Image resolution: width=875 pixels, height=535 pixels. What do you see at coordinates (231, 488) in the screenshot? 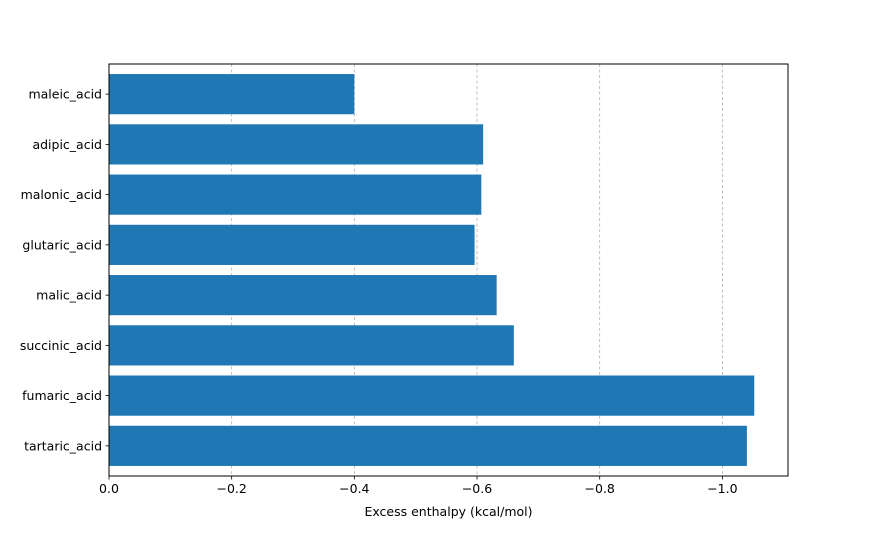
I see `x-tick-label: −0.2` at bounding box center [231, 488].